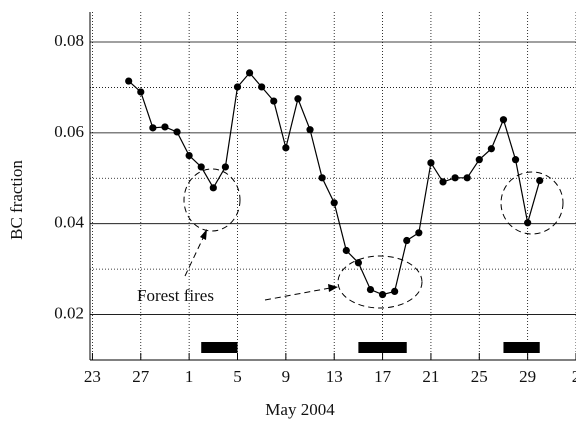  I want to click on x-tick-label: 17, so click(383, 376).